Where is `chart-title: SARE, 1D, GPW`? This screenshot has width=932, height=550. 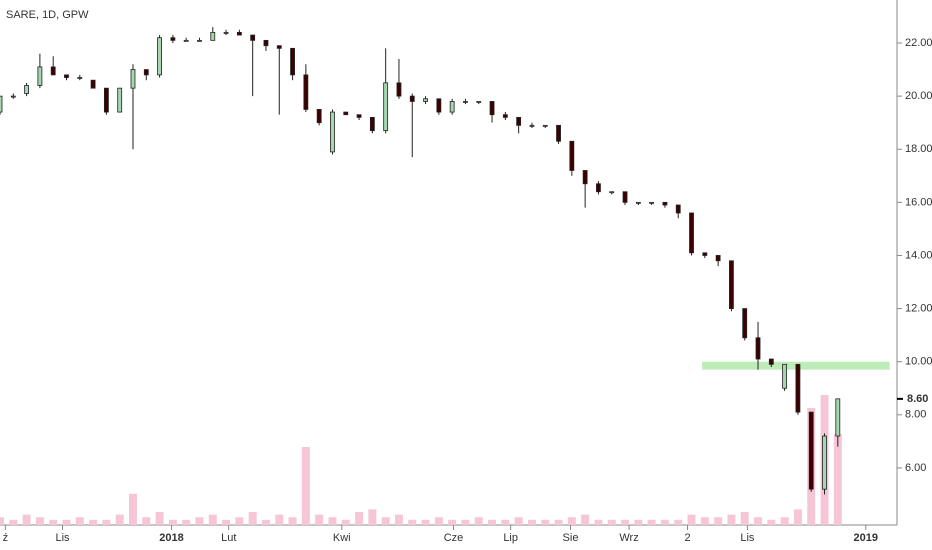
chart-title: SARE, 1D, GPW is located at coordinates (47, 15).